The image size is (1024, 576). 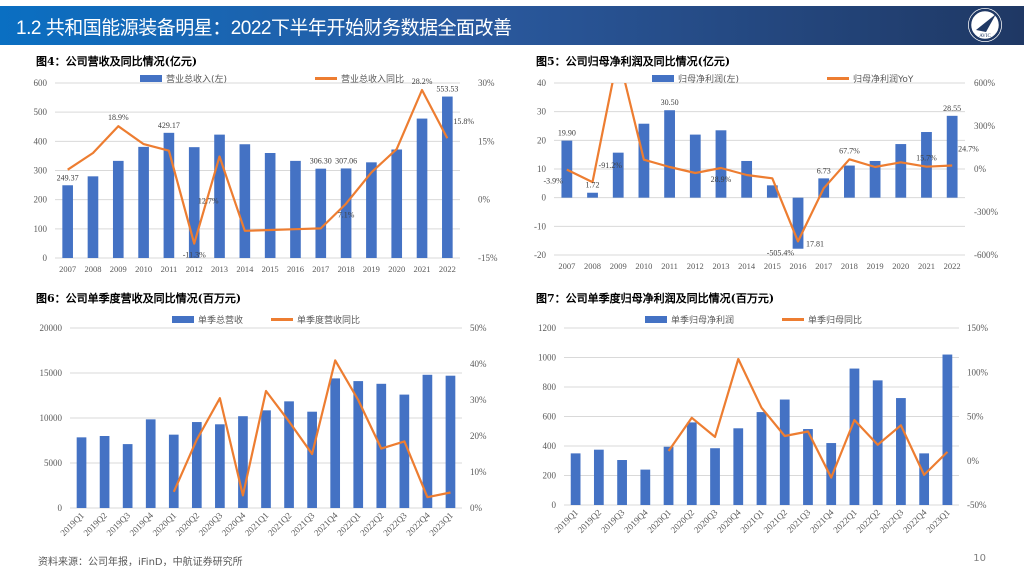 I want to click on x-tick-label: 2007, so click(x=566, y=266).